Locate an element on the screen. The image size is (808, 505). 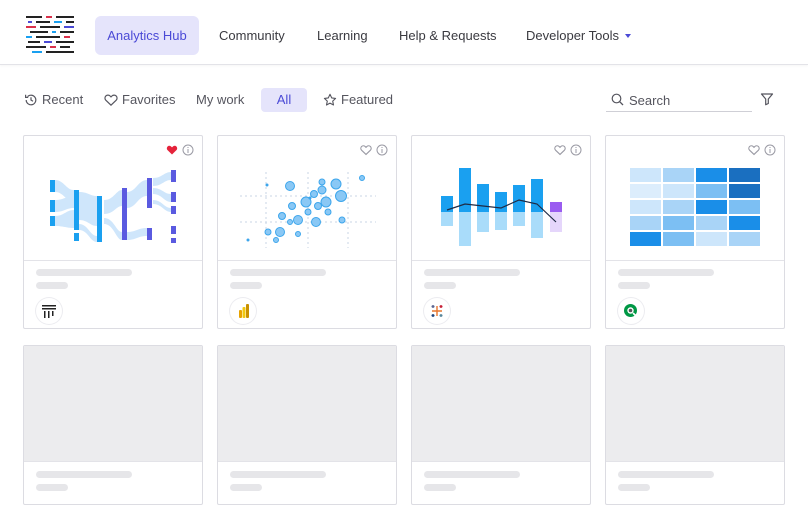
filter-favorites: Favorites is located at coordinates (139, 100).